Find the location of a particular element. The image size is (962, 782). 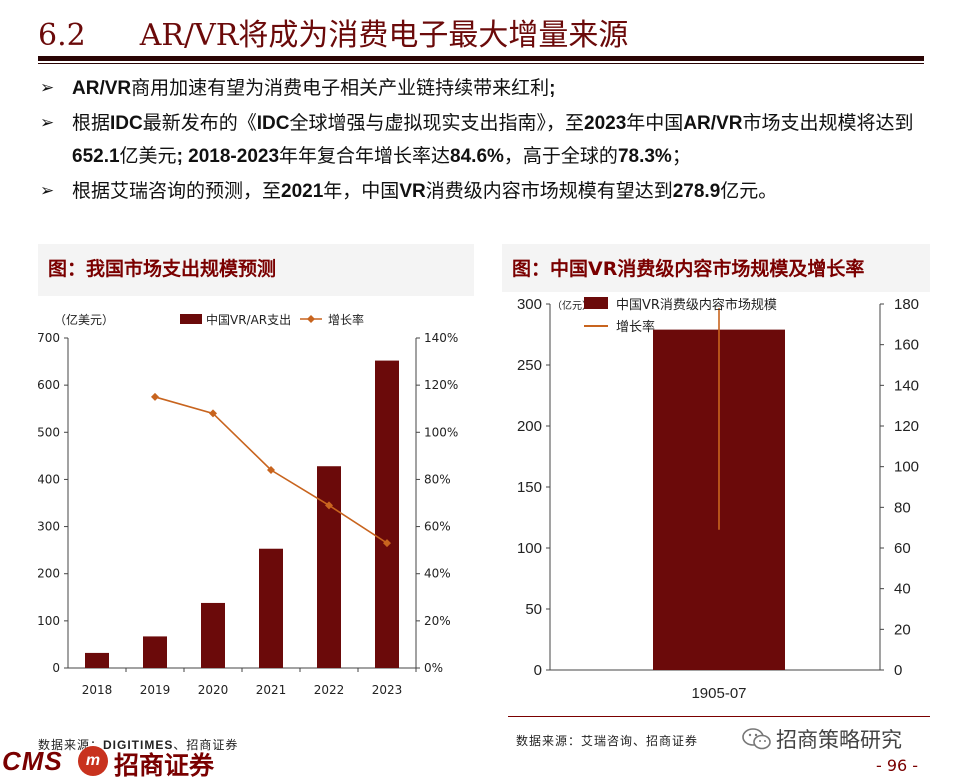

left-tick-label: 700 is located at coordinates (49, 338).